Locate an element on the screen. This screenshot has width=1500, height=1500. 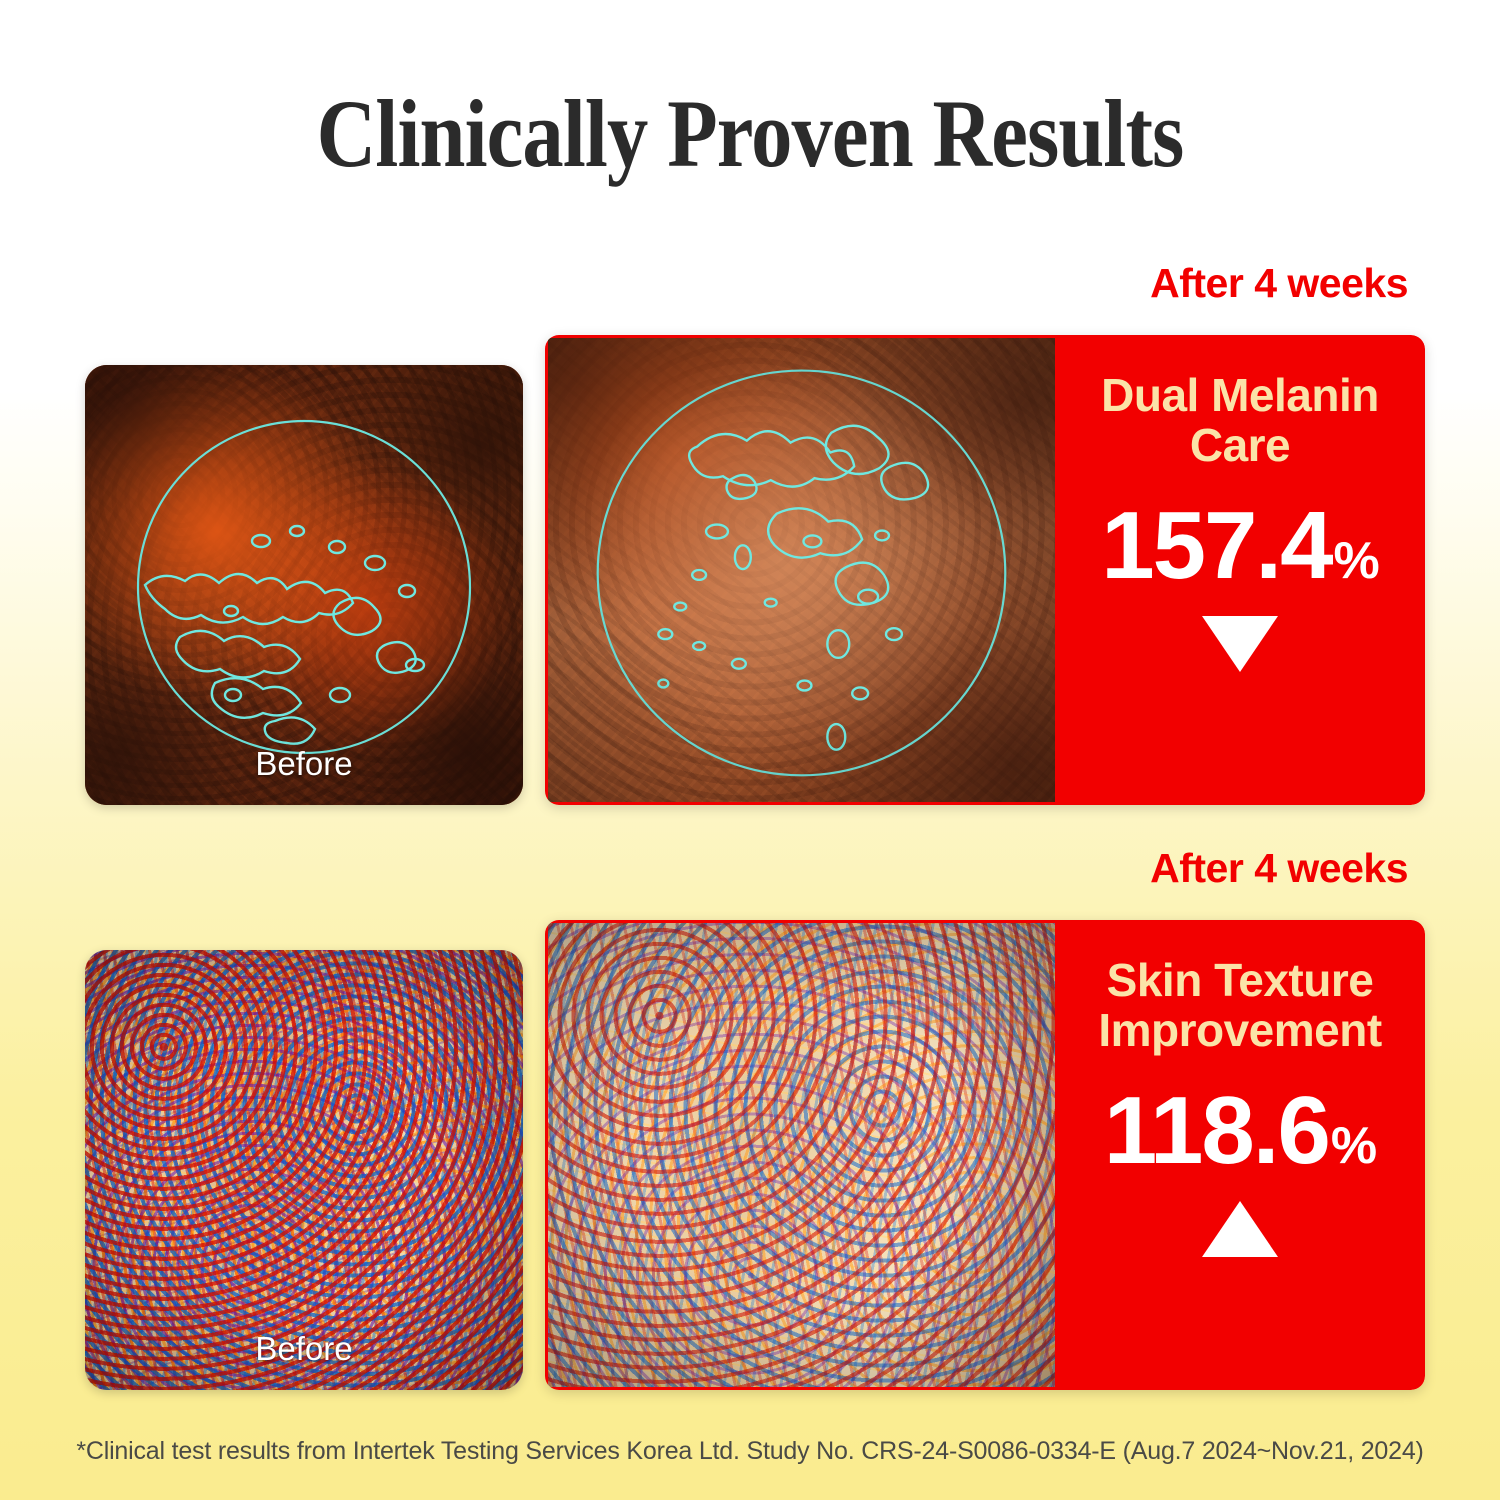
metric-panel-texture: Skin Texture Improvement 118.6 % is located at coordinates (1240, 1155).